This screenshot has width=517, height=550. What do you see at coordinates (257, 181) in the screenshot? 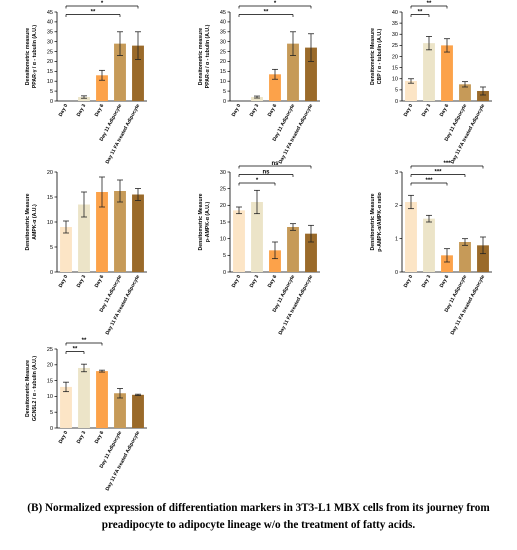
I see `significance-label: *` at bounding box center [257, 181].